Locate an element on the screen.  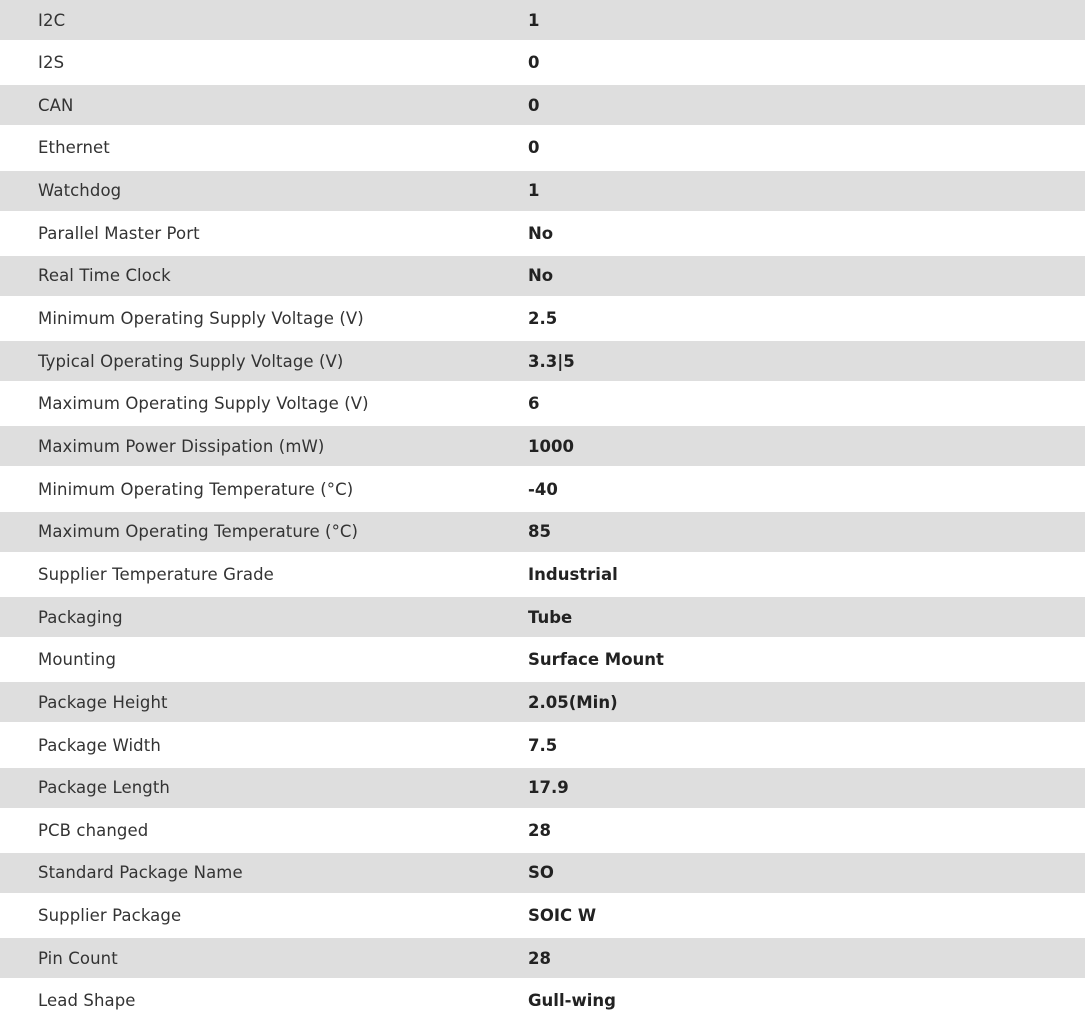
spec-value: 85 is located at coordinates (539, 532).